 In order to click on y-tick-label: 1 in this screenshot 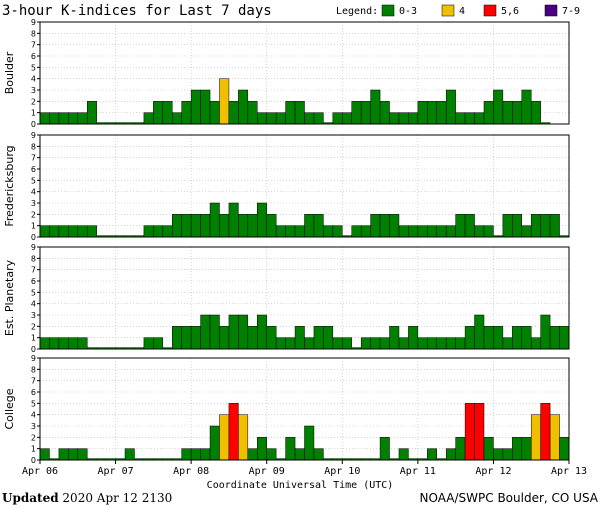, I will do `click(33, 449)`.